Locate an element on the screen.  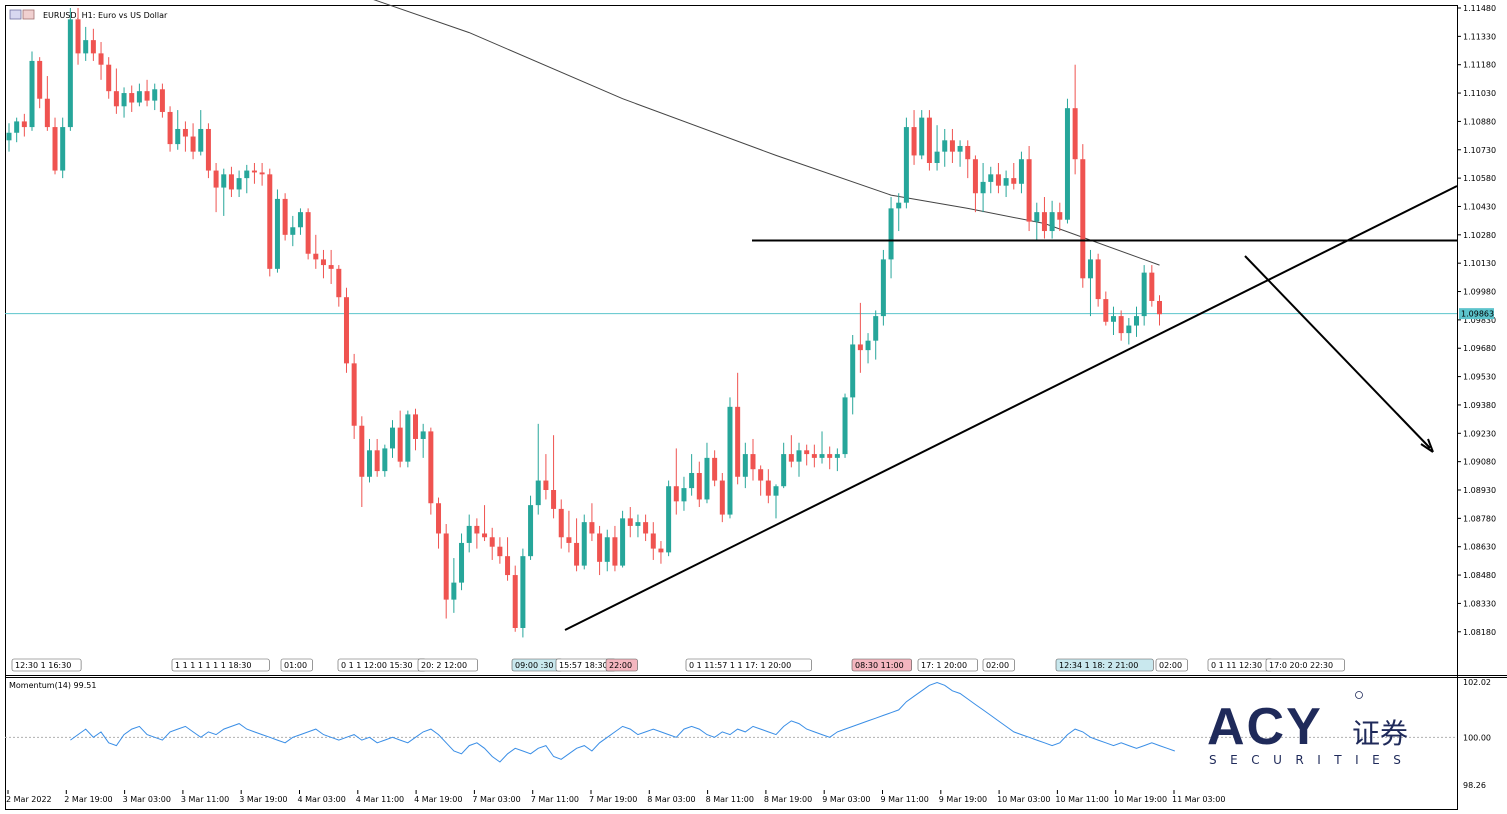
time-tick-label: 10 Mar 11:00 is located at coordinates (1081, 799).